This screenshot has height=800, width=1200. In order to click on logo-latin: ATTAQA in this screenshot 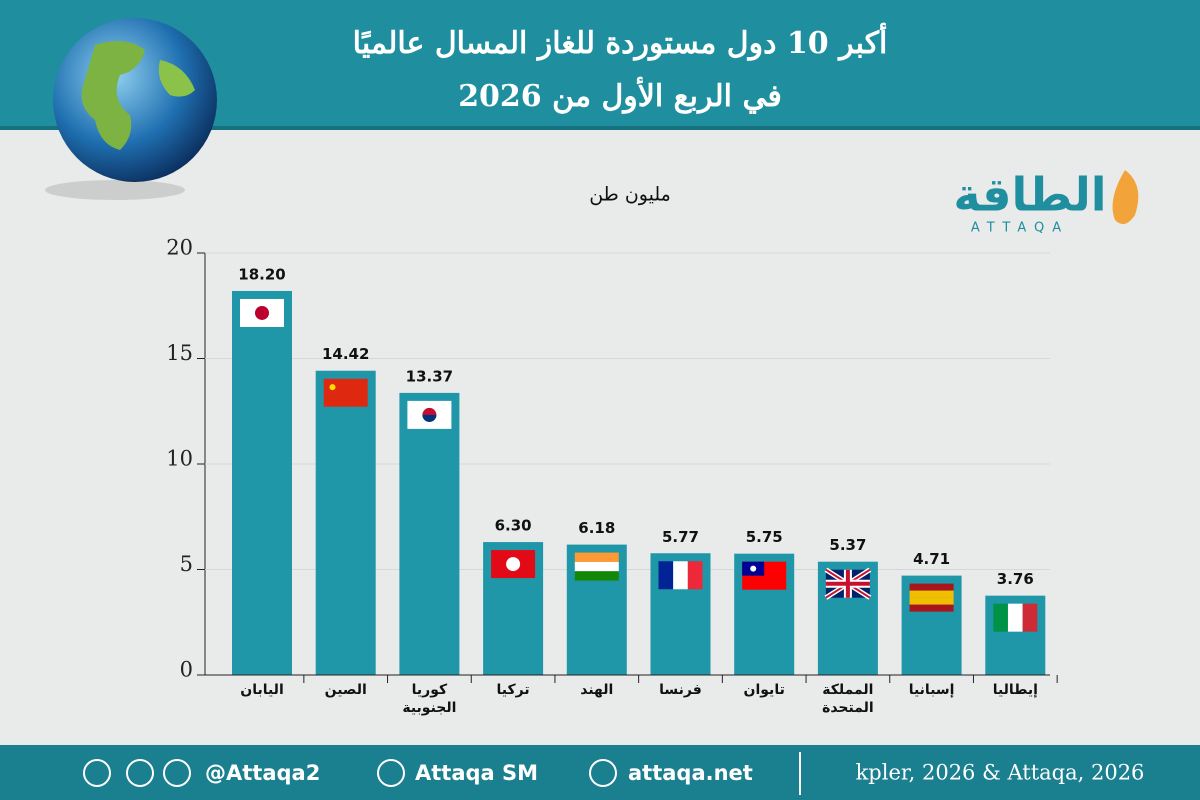, I will do `click(1020, 228)`.